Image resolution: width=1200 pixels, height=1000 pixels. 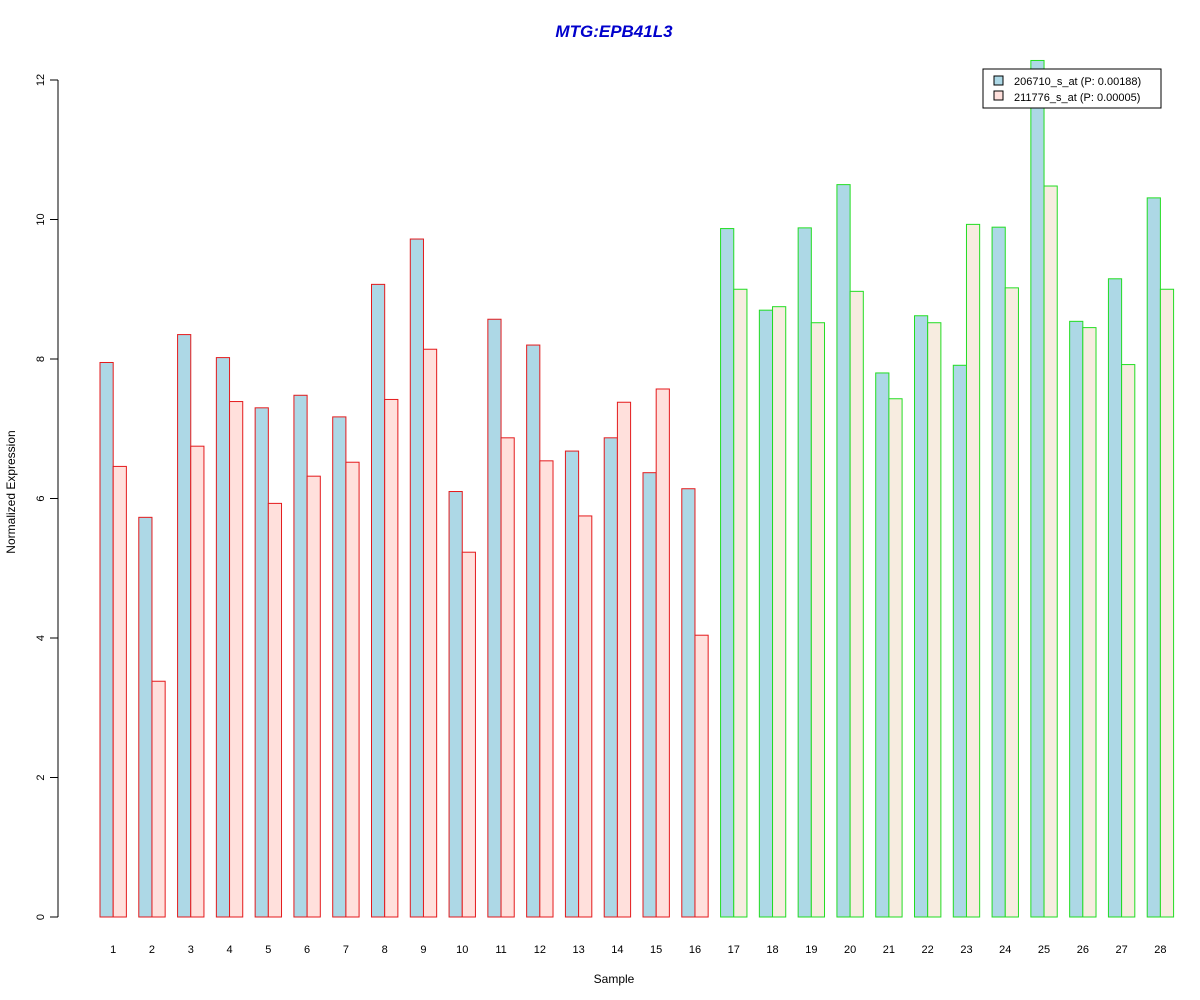 I want to click on x-tick-label: 15, so click(x=656, y=950).